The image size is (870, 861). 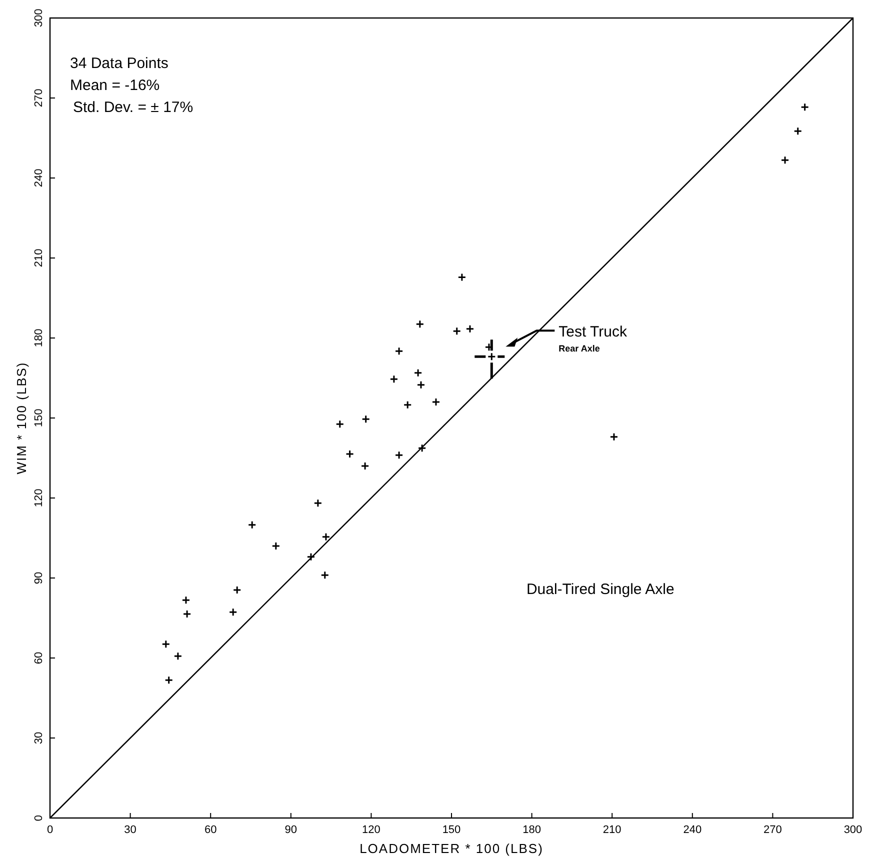 I want to click on x-tick-label: 120, so click(x=371, y=830).